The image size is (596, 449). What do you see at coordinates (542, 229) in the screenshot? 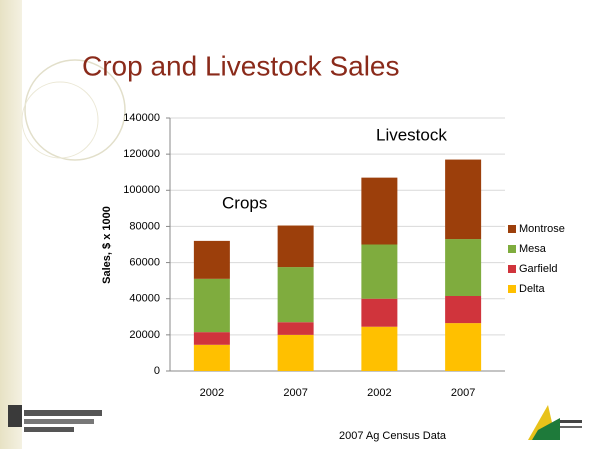
I see `legend-label: Montrose` at bounding box center [542, 229].